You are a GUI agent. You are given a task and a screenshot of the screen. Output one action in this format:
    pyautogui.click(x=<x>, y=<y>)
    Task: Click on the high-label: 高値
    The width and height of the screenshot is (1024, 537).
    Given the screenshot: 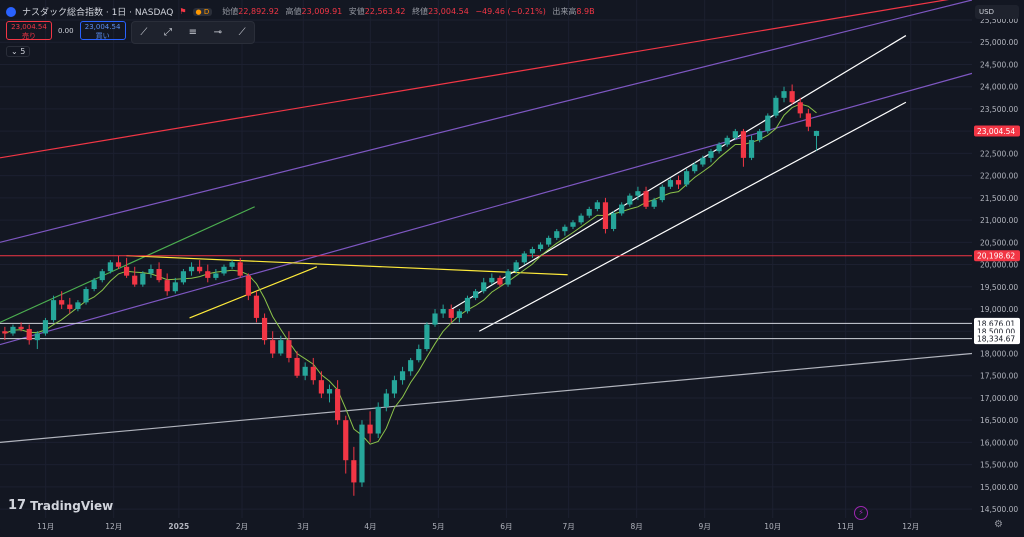 What is the action you would take?
    pyautogui.click(x=293, y=11)
    